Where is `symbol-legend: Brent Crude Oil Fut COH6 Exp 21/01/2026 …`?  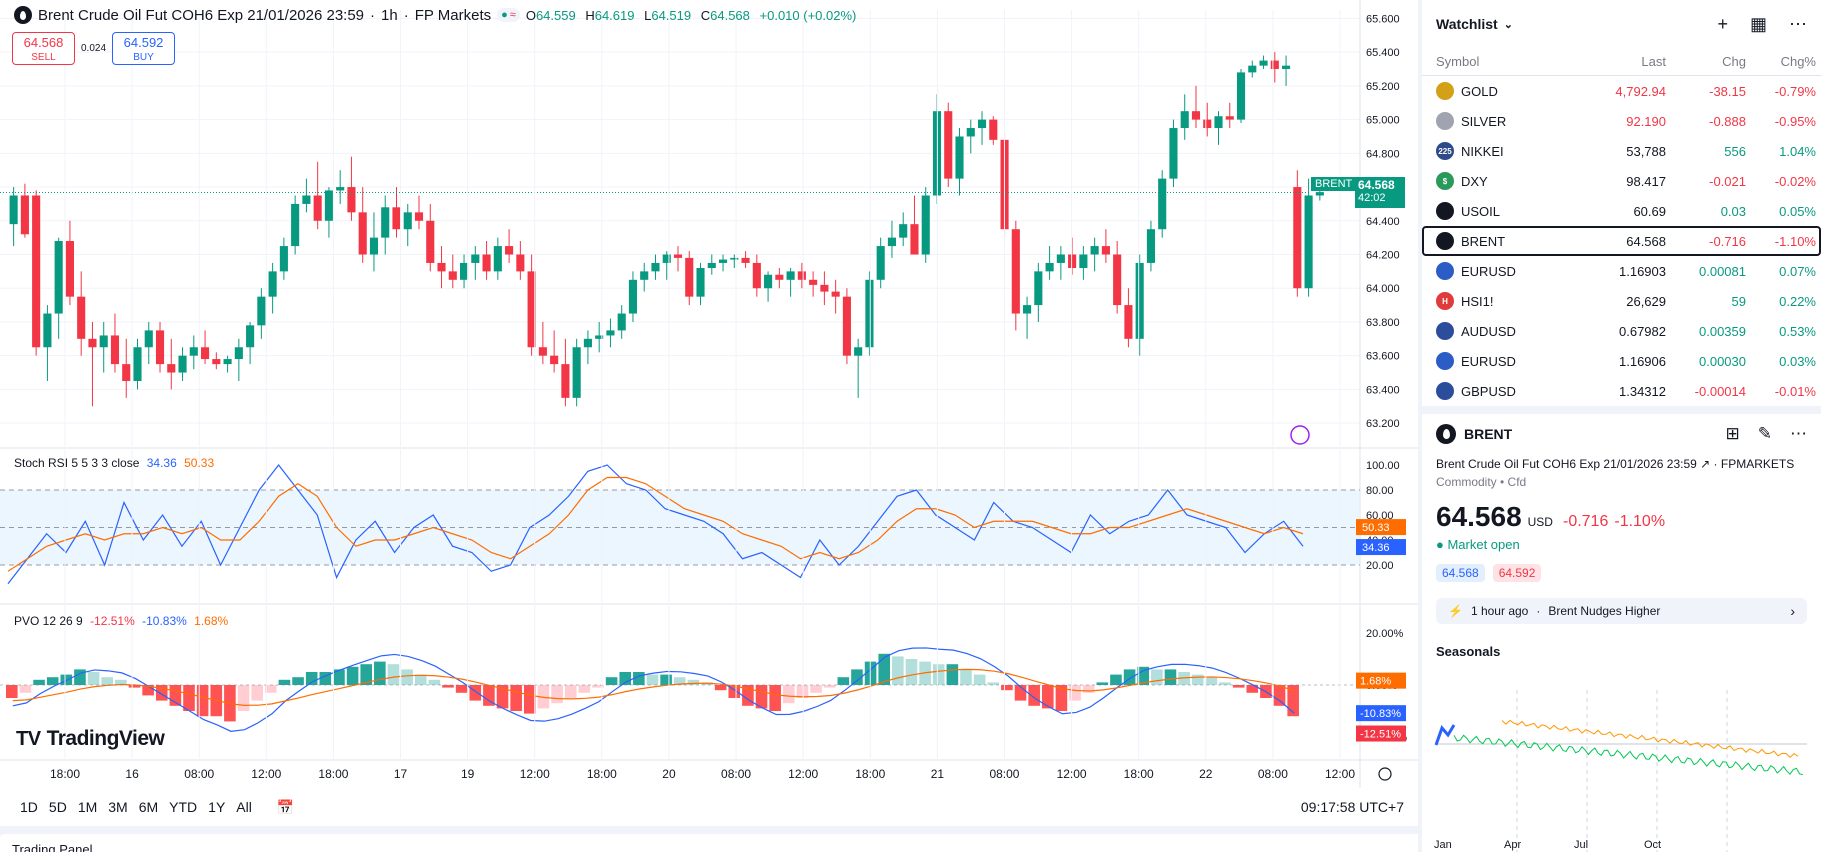
symbol-legend: Brent Crude Oil Fut COH6 Exp 21/01/2026 … is located at coordinates (438, 15).